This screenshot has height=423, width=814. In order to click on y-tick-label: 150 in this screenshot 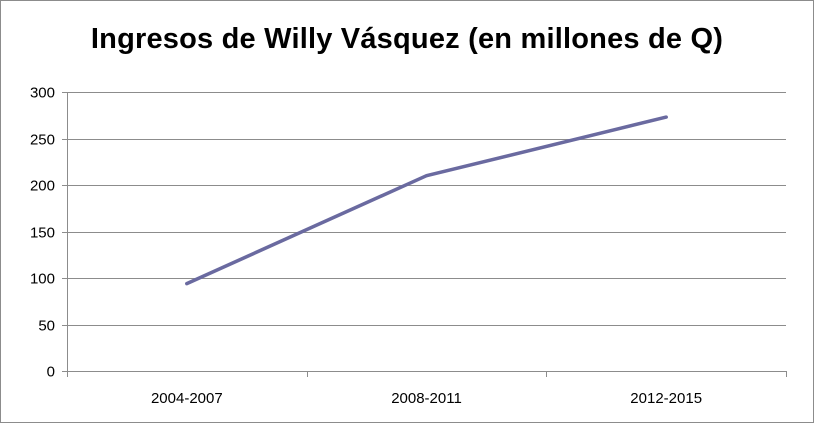, I will do `click(42, 233)`.